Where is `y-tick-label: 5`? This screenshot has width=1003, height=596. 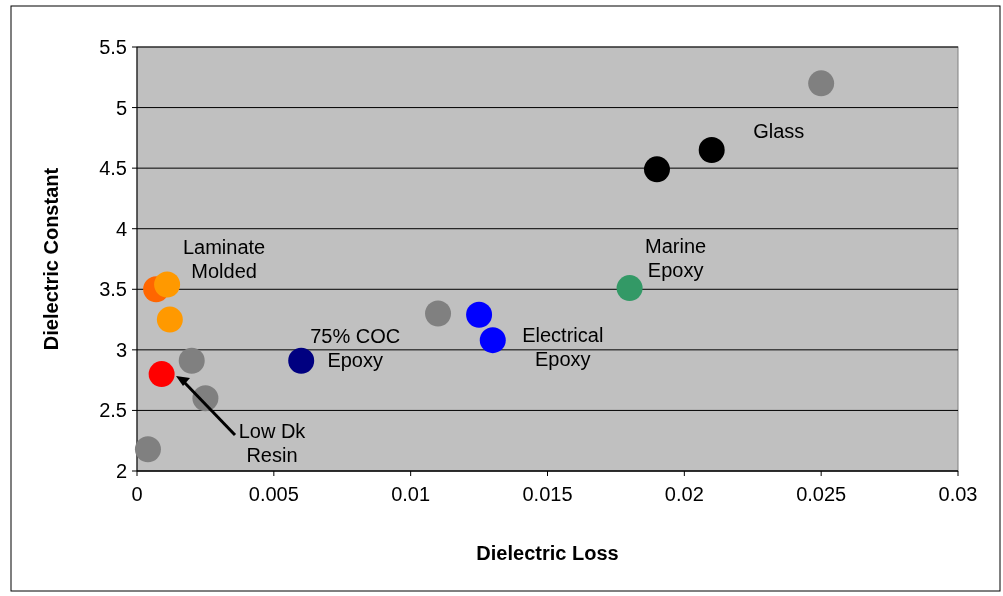 y-tick-label: 5 is located at coordinates (121, 107).